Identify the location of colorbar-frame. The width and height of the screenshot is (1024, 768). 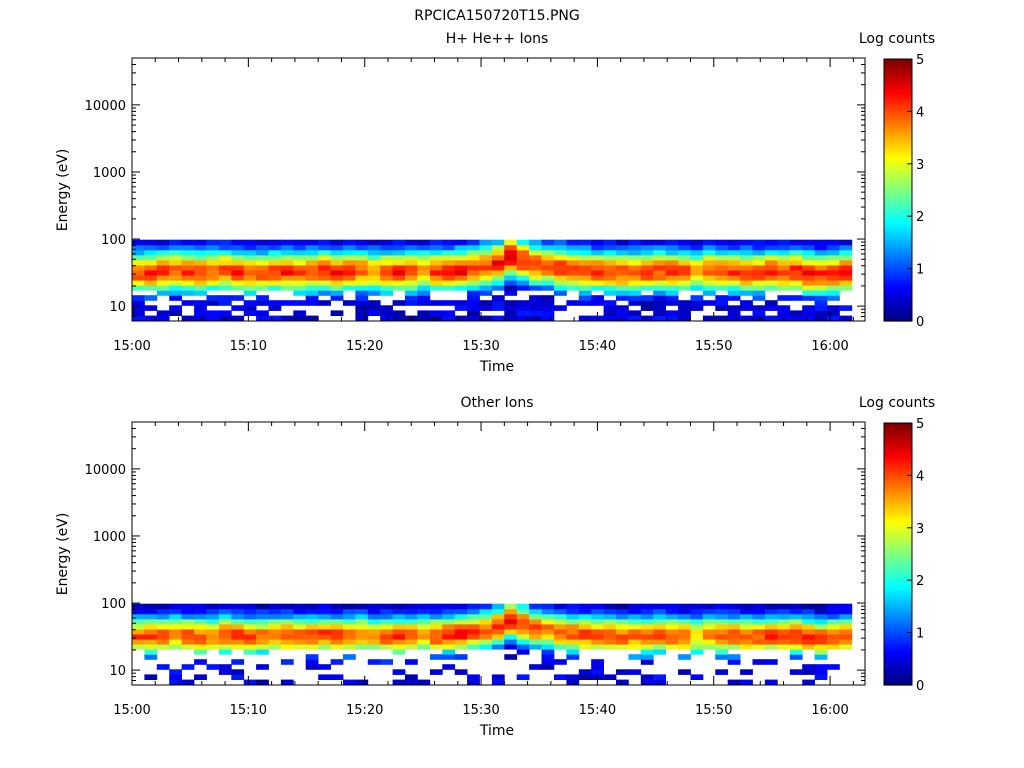
(898, 190).